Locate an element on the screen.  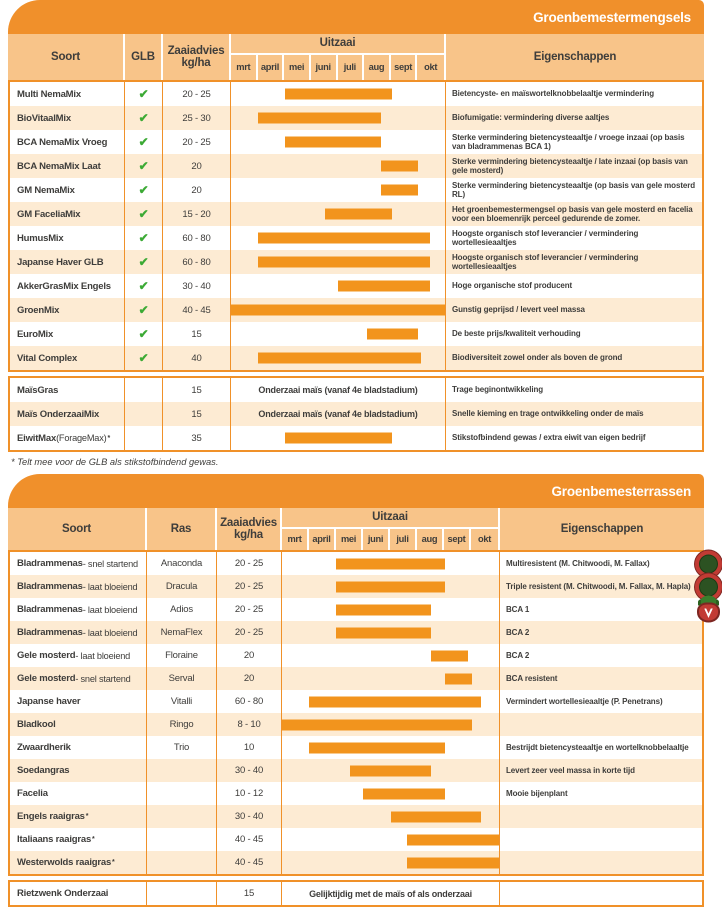
soort-name: EuroMix is located at coordinates (35, 334).